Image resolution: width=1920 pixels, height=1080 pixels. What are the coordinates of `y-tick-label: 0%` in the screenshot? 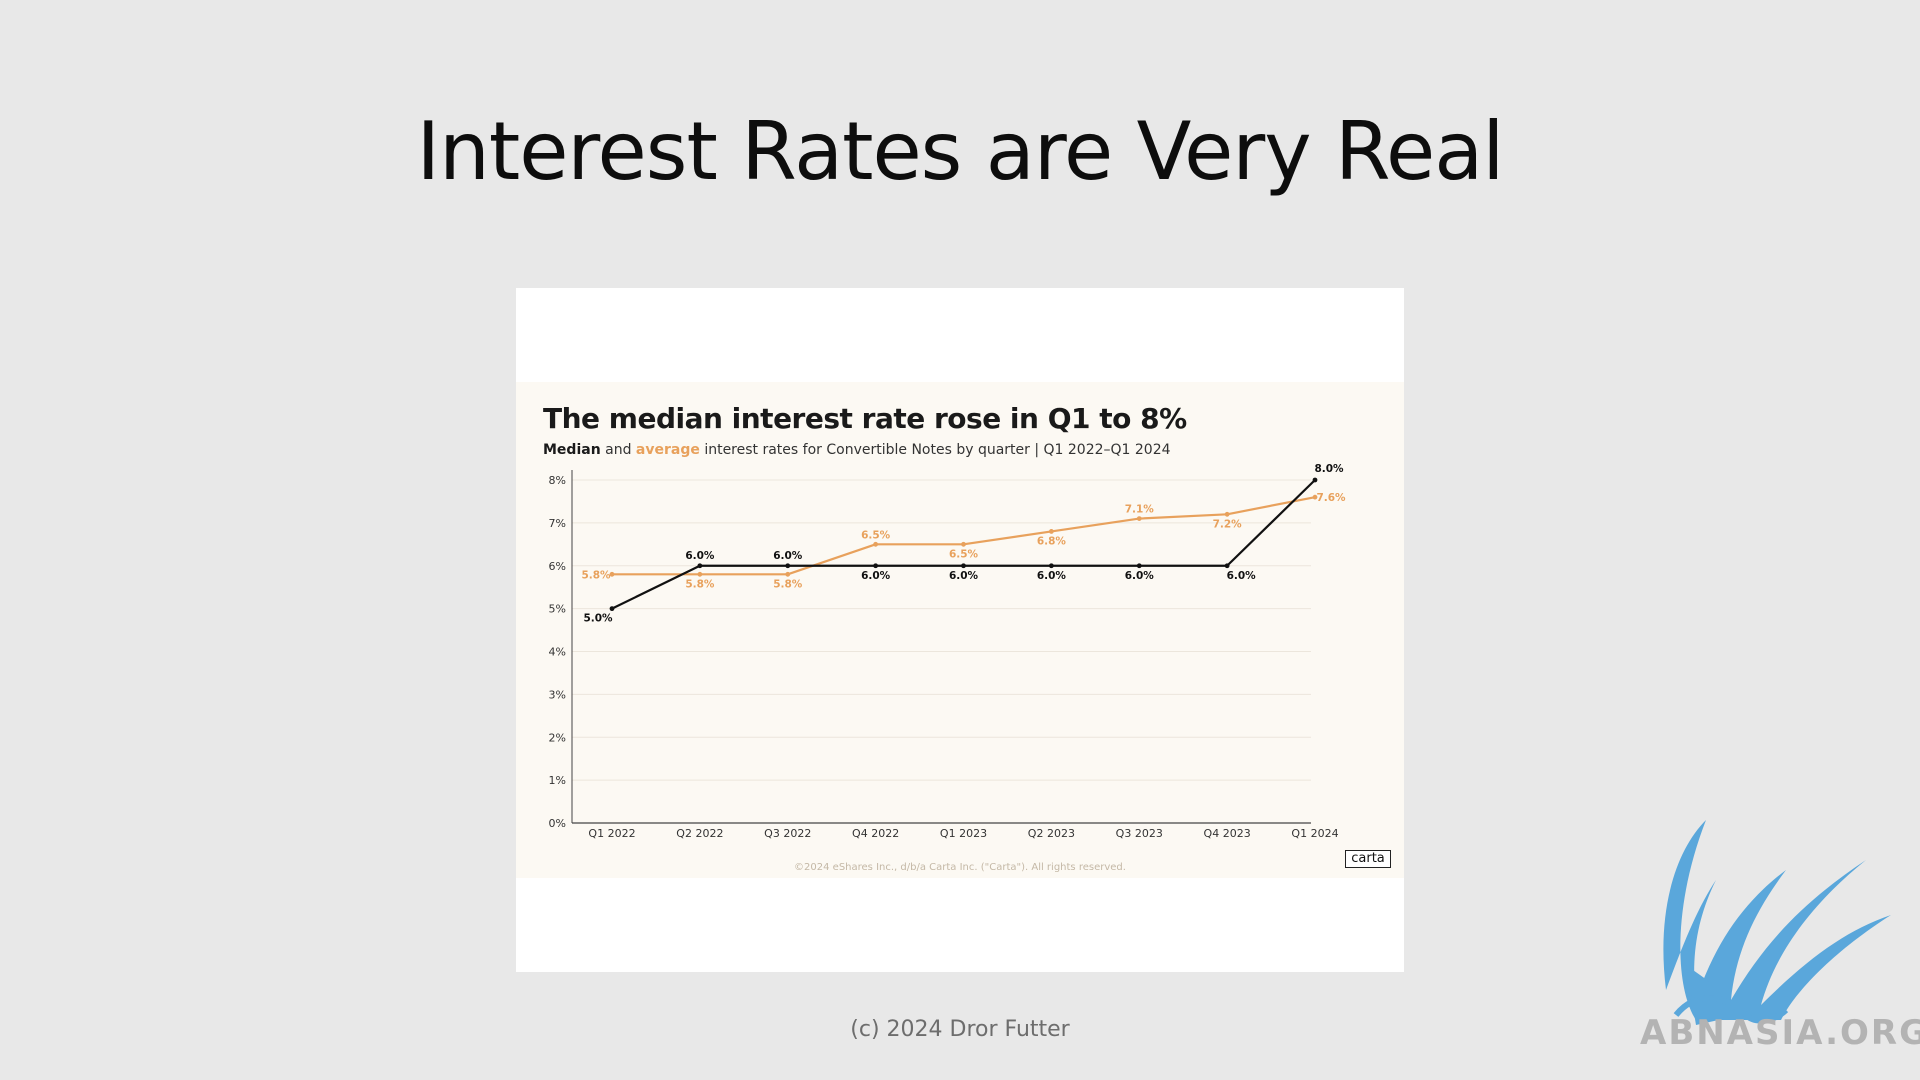 It's located at (557, 823).